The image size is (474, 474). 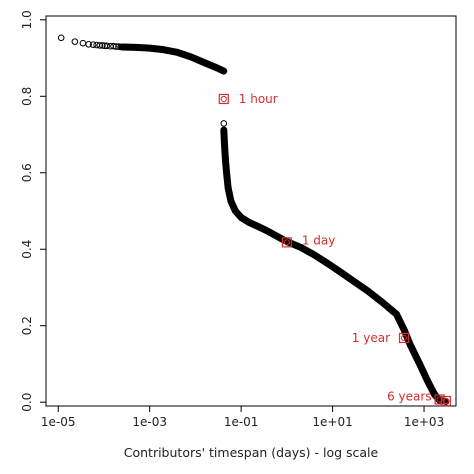 I want to click on highlight-label: 1 day, so click(x=319, y=240).